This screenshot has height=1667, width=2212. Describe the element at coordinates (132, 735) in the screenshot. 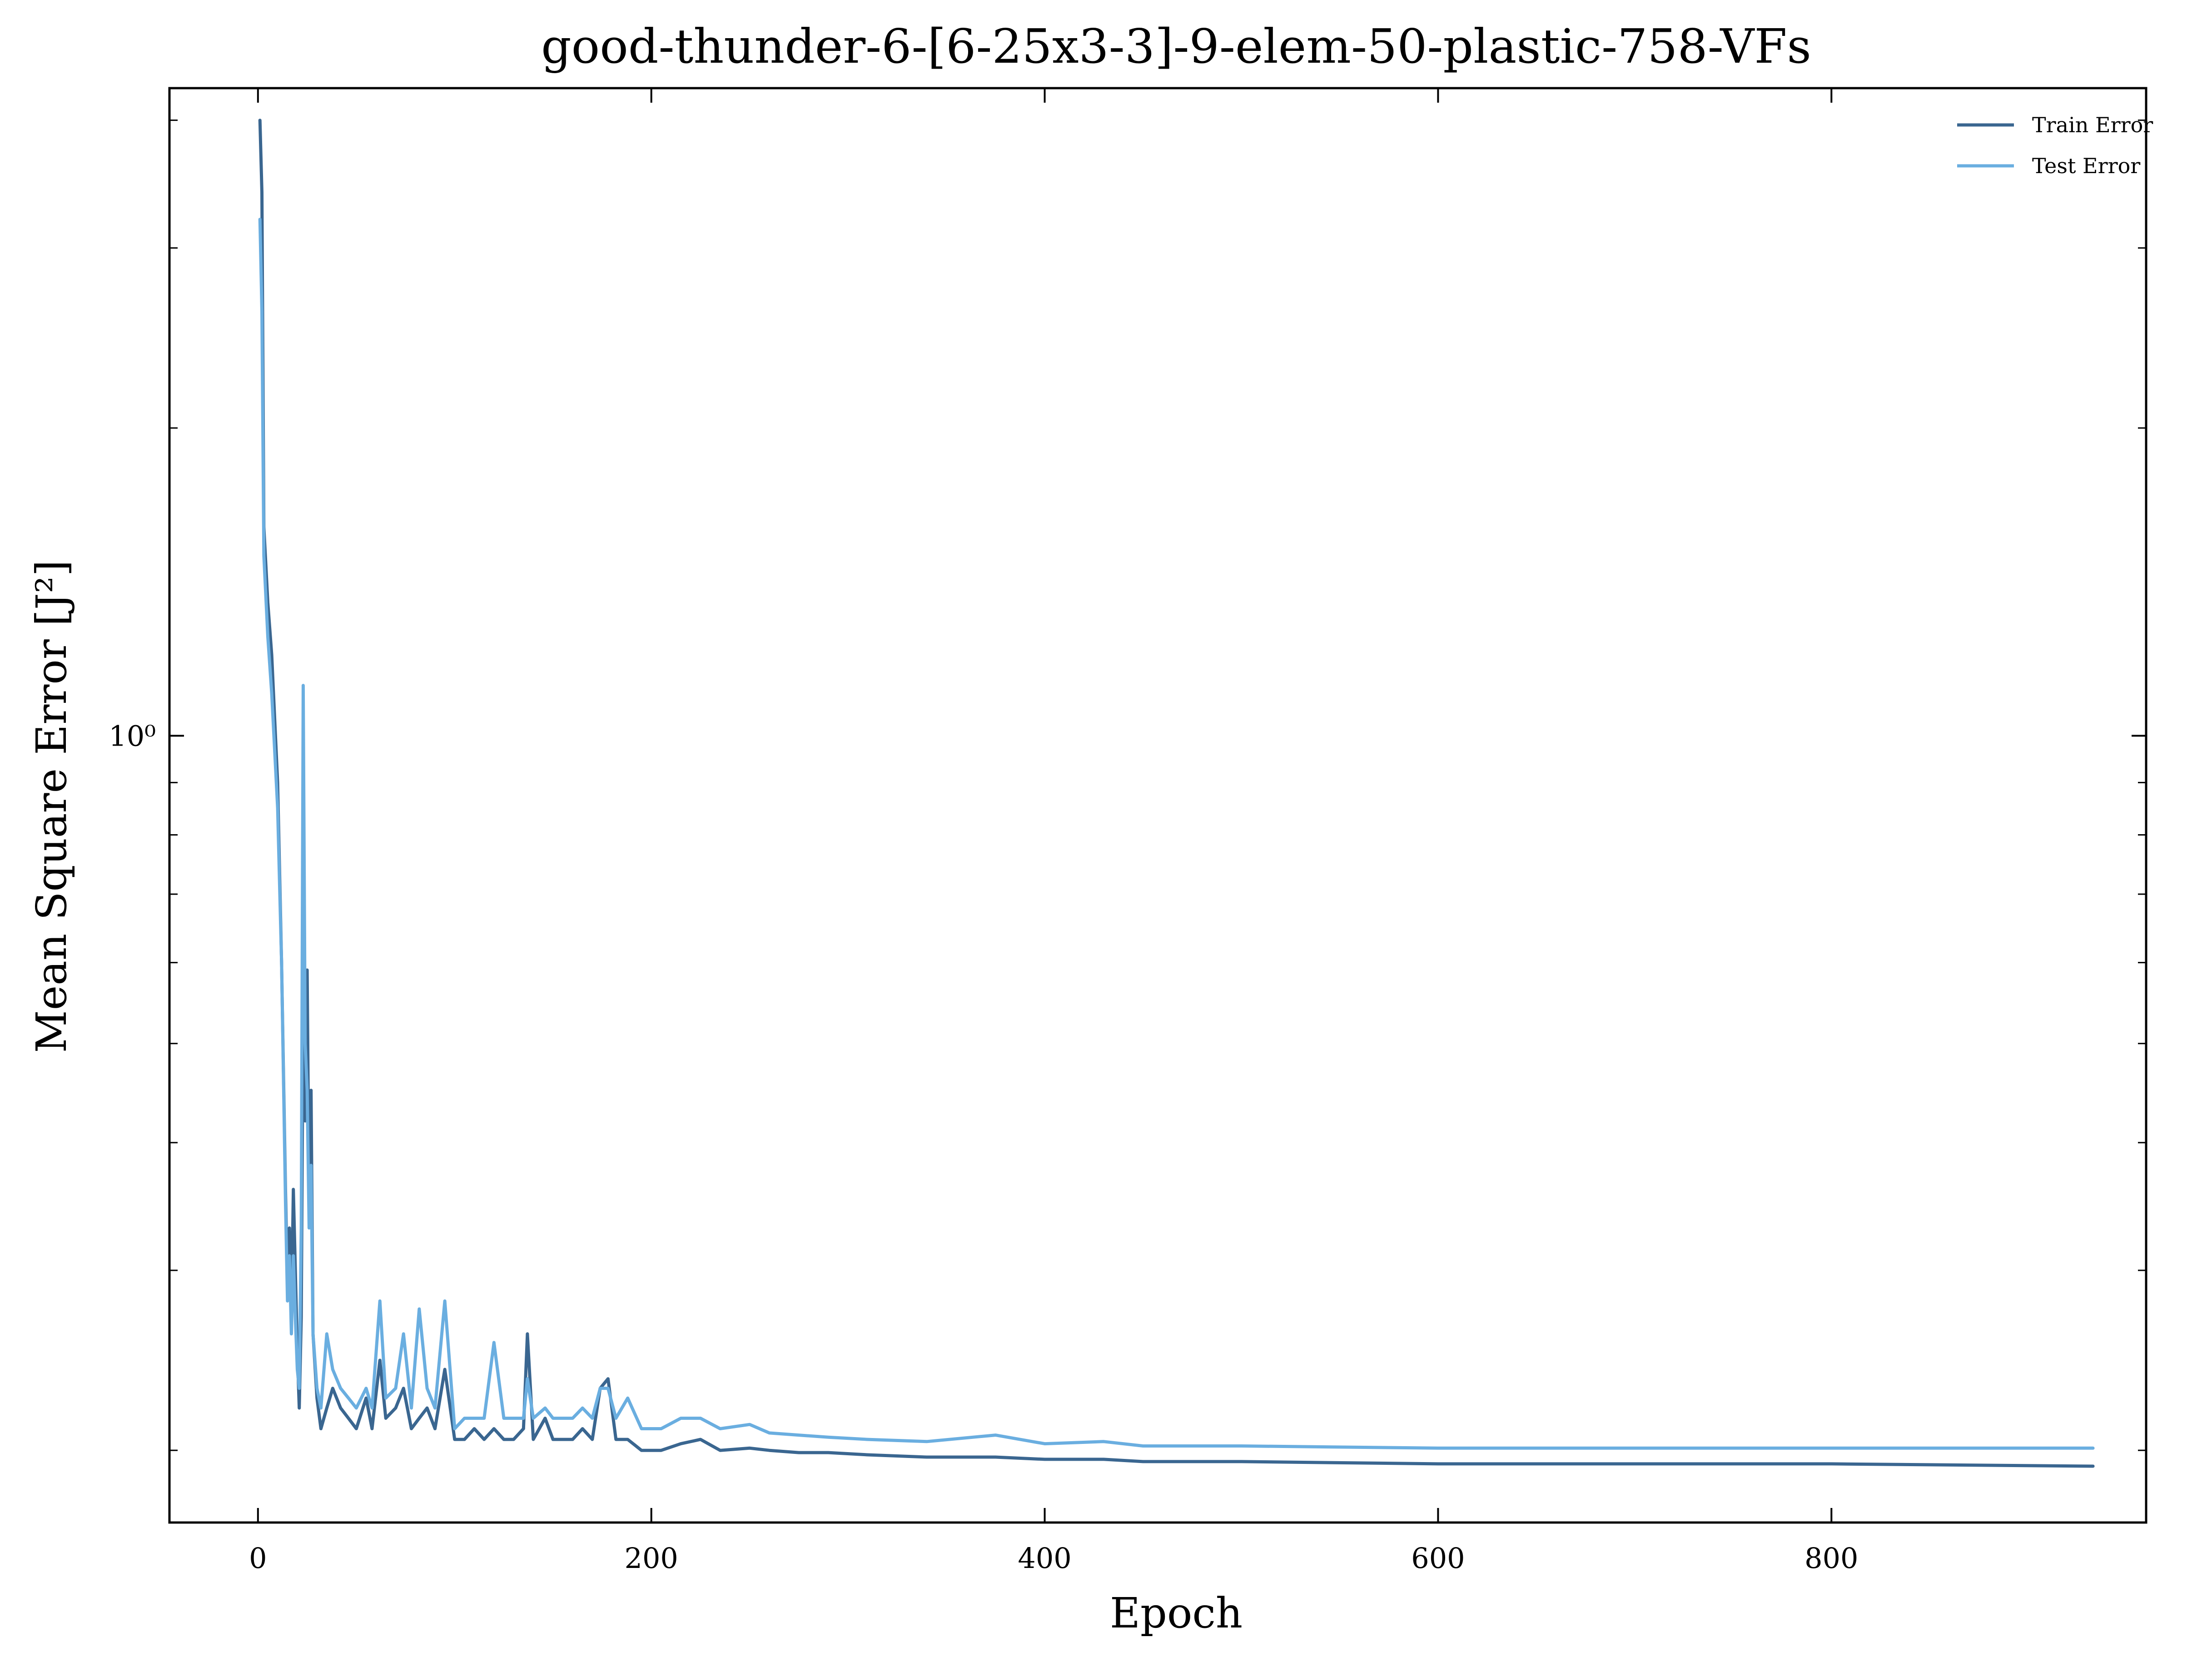

I see `y-tick-label: 10⁰` at that location.